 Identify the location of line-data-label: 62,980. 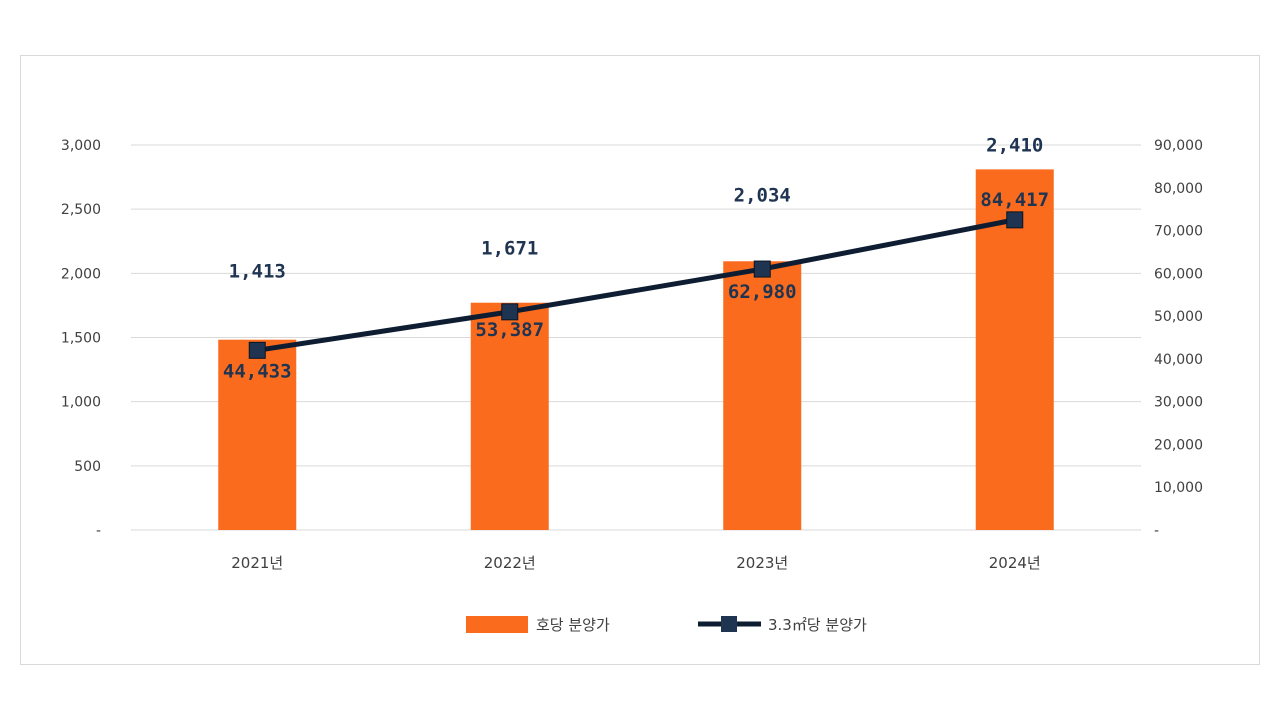
(762, 292).